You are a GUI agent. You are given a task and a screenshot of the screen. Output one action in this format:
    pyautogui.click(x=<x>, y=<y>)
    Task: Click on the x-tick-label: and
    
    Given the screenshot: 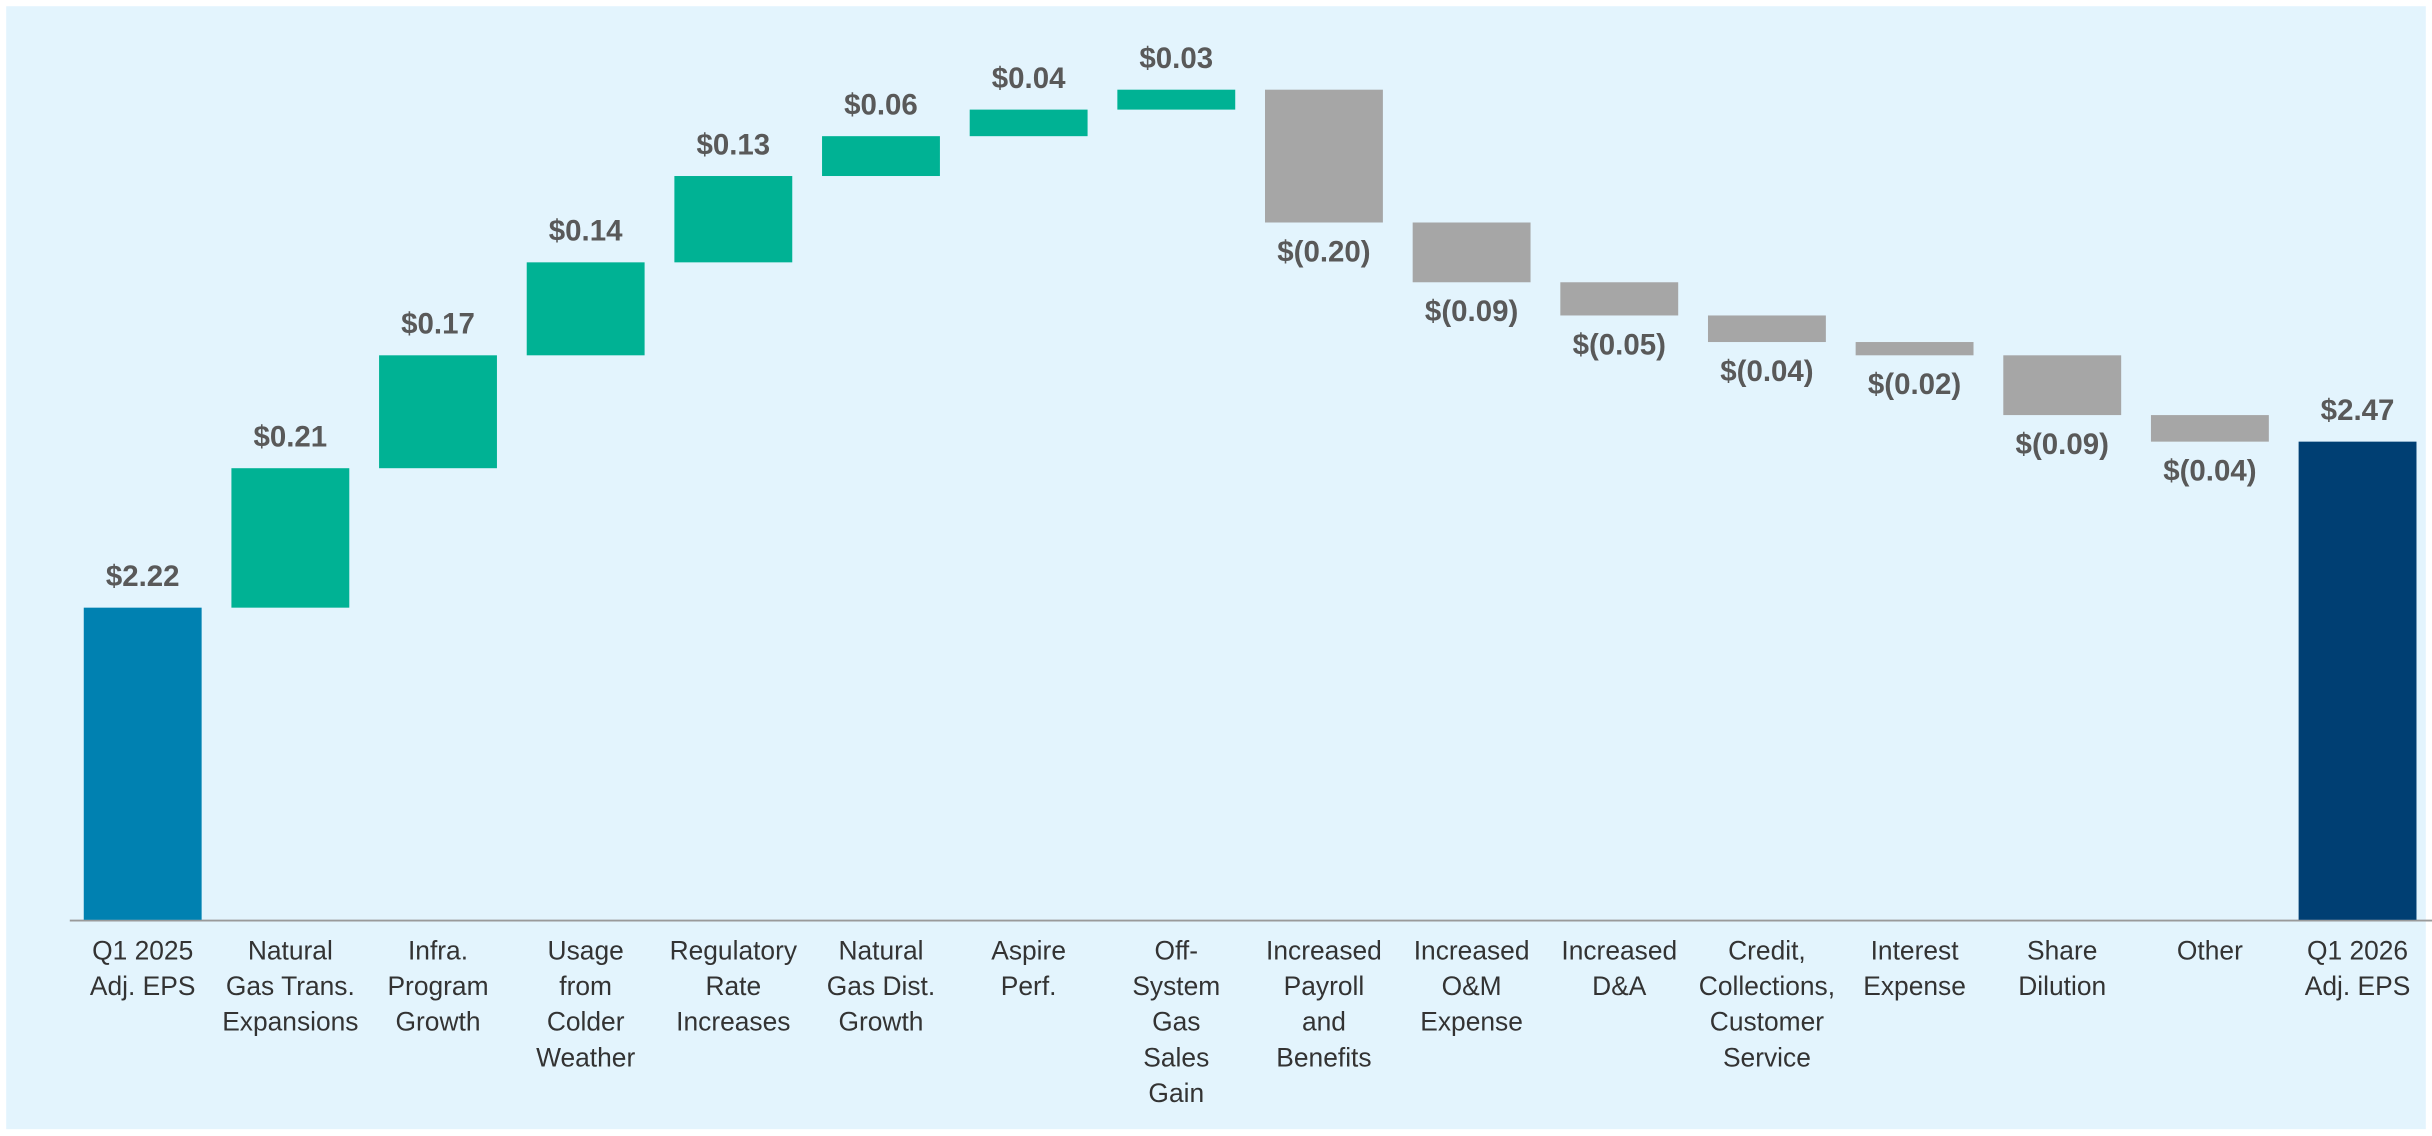 What is the action you would take?
    pyautogui.click(x=1324, y=1022)
    